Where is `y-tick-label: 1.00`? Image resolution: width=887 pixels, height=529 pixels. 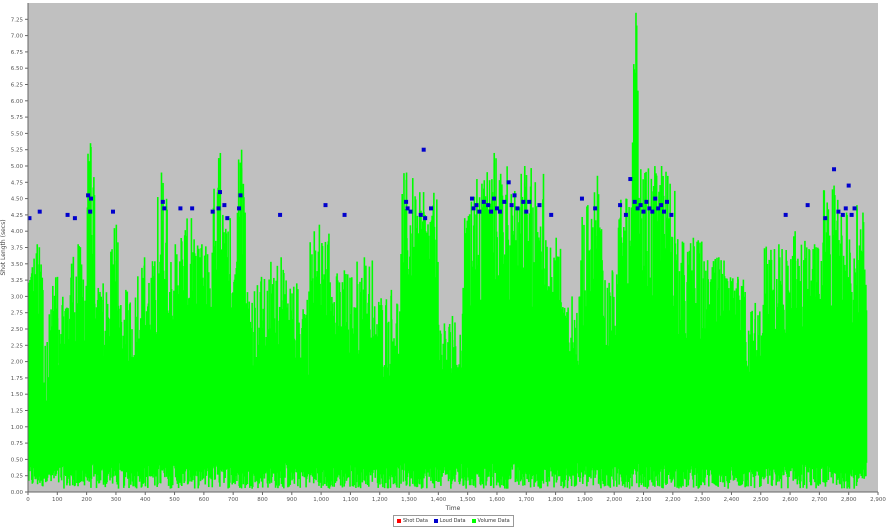 y-tick-label: 1.00 is located at coordinates (17, 428).